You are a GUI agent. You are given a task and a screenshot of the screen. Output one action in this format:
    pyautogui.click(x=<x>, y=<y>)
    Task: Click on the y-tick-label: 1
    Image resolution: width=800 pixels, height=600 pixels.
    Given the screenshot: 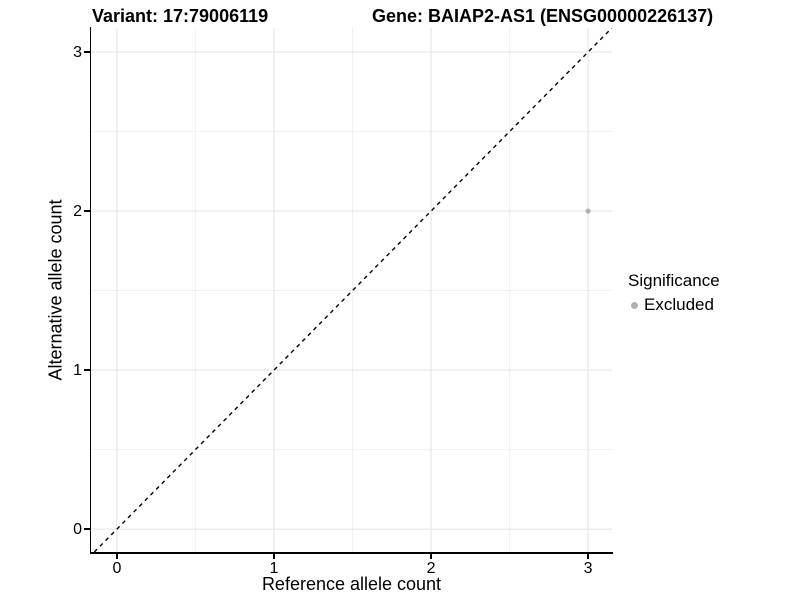 What is the action you would take?
    pyautogui.click(x=77, y=370)
    